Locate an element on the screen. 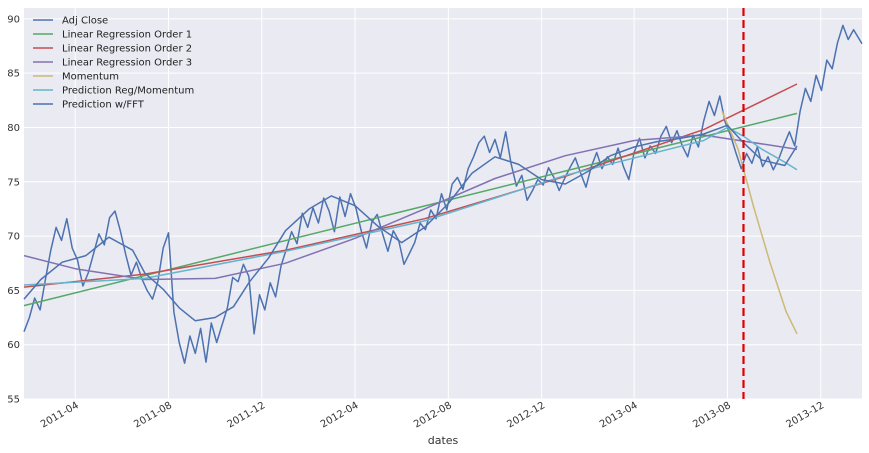 The height and width of the screenshot is (453, 869). x-tick-label: 2013-08 is located at coordinates (712, 415).